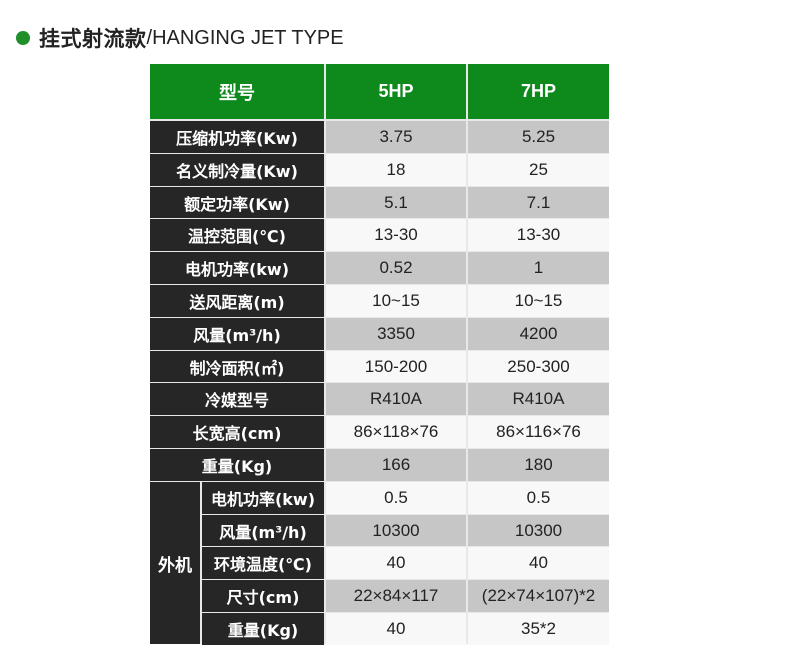 The image size is (790, 653). I want to click on spec-label: 风量(m³/h), so click(237, 334).